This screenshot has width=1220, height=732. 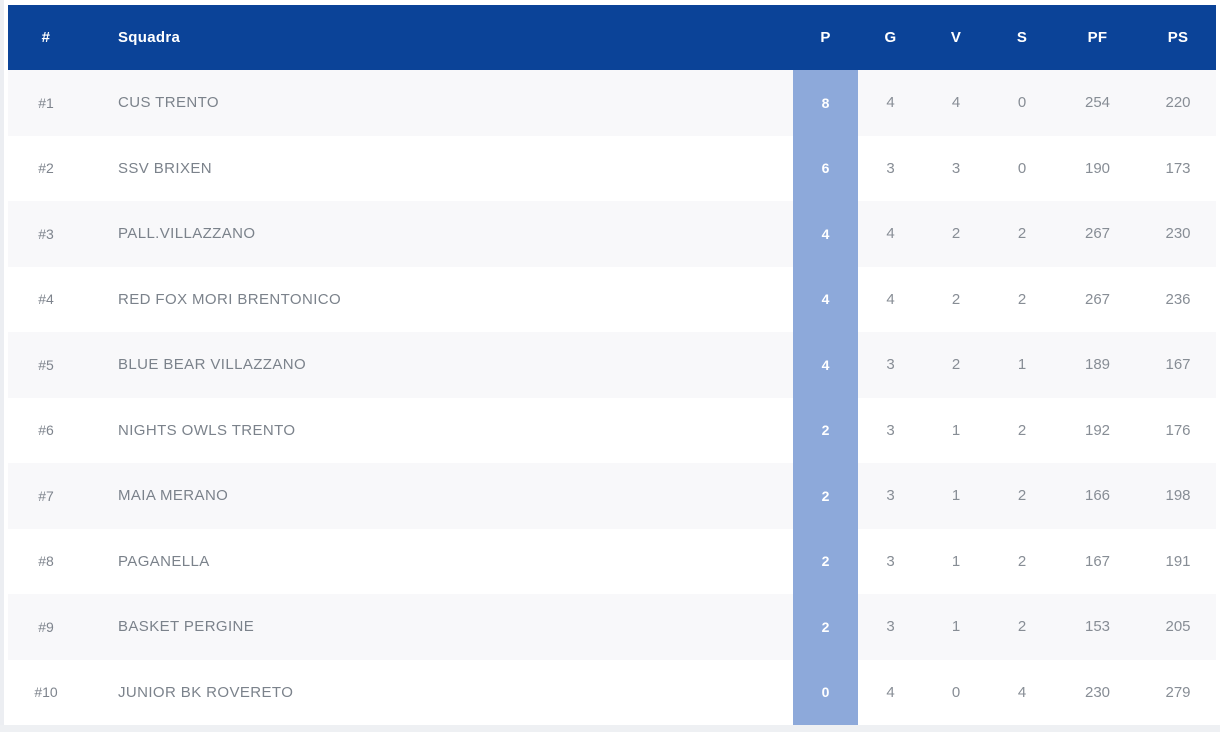 I want to click on points-against-cell: 220, so click(x=1178, y=103).